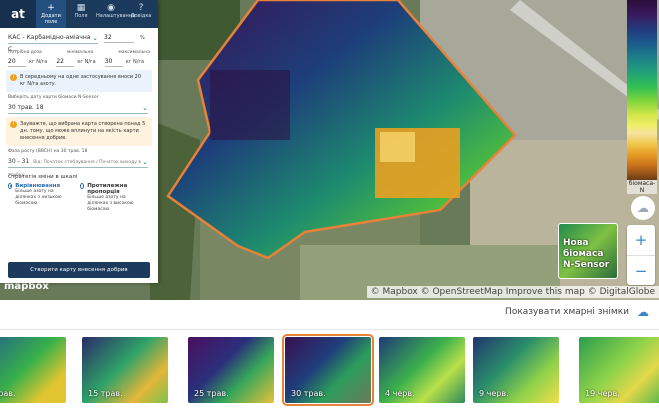 This screenshot has height=416, width=659. What do you see at coordinates (51, 19) in the screenshot?
I see `tab-label: Додати поле` at bounding box center [51, 19].